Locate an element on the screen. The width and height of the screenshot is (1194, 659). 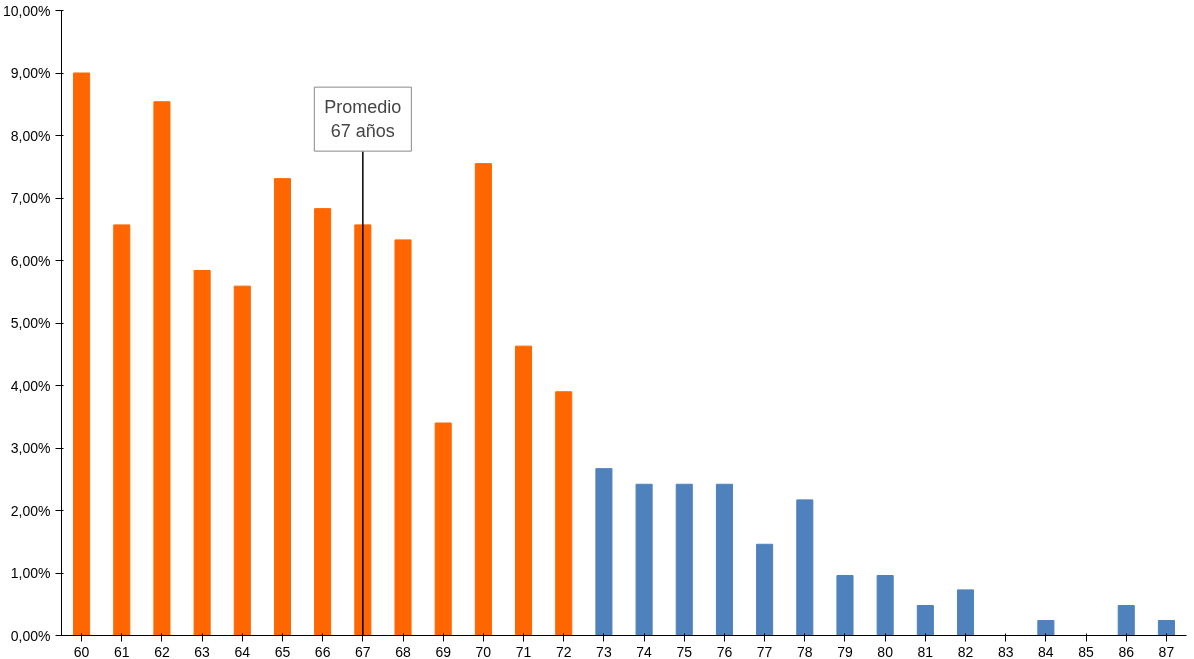
x-tick-label: 79 is located at coordinates (845, 651).